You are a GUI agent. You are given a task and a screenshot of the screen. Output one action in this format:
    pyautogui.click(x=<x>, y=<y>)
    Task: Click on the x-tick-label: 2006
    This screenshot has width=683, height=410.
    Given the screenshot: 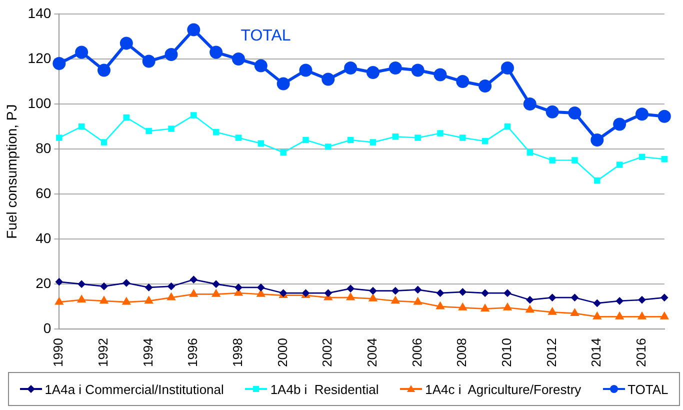 What is the action you would take?
    pyautogui.click(x=416, y=352)
    